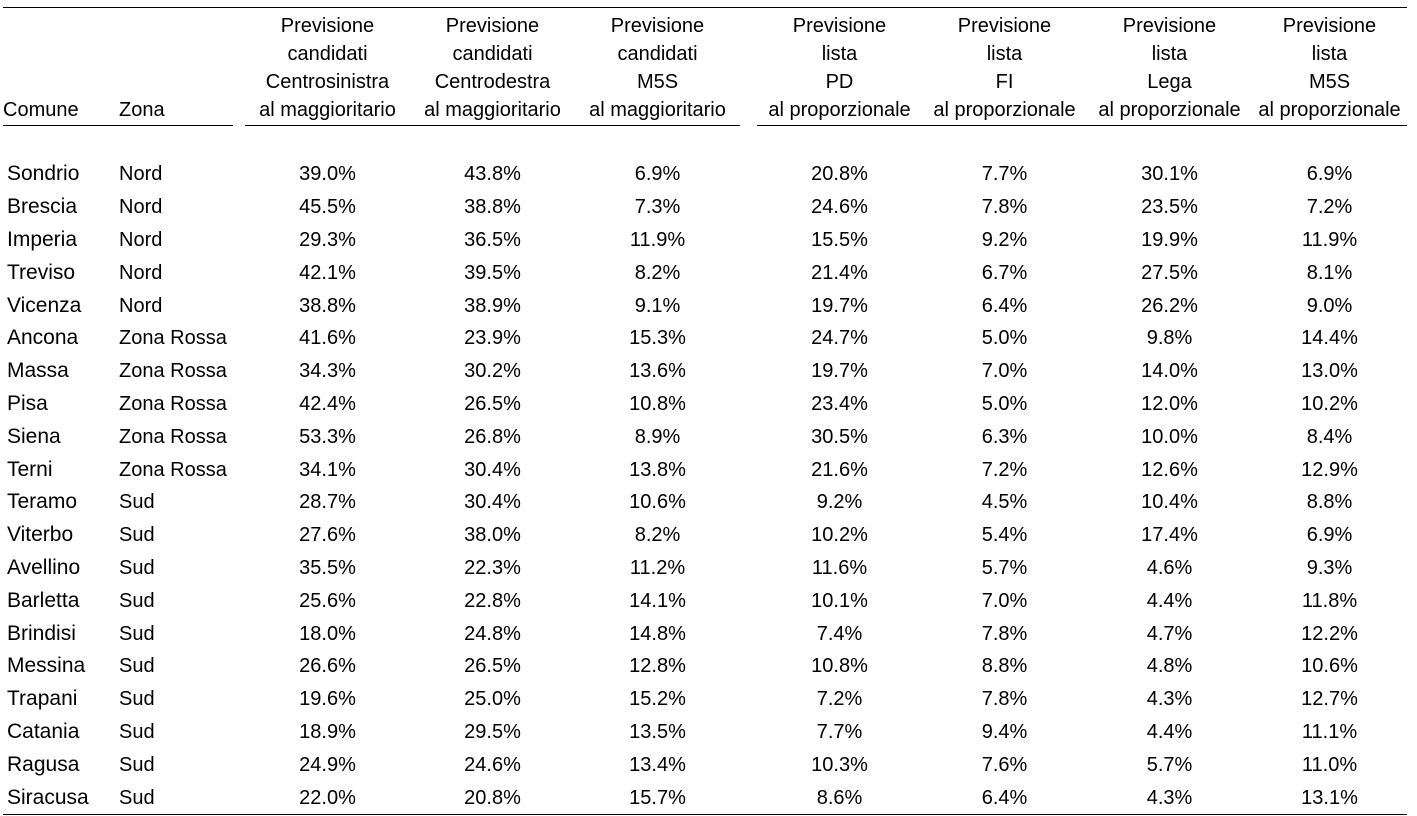 The width and height of the screenshot is (1417, 816). What do you see at coordinates (657, 239) in the screenshot?
I see `cell-value: 11.9%` at bounding box center [657, 239].